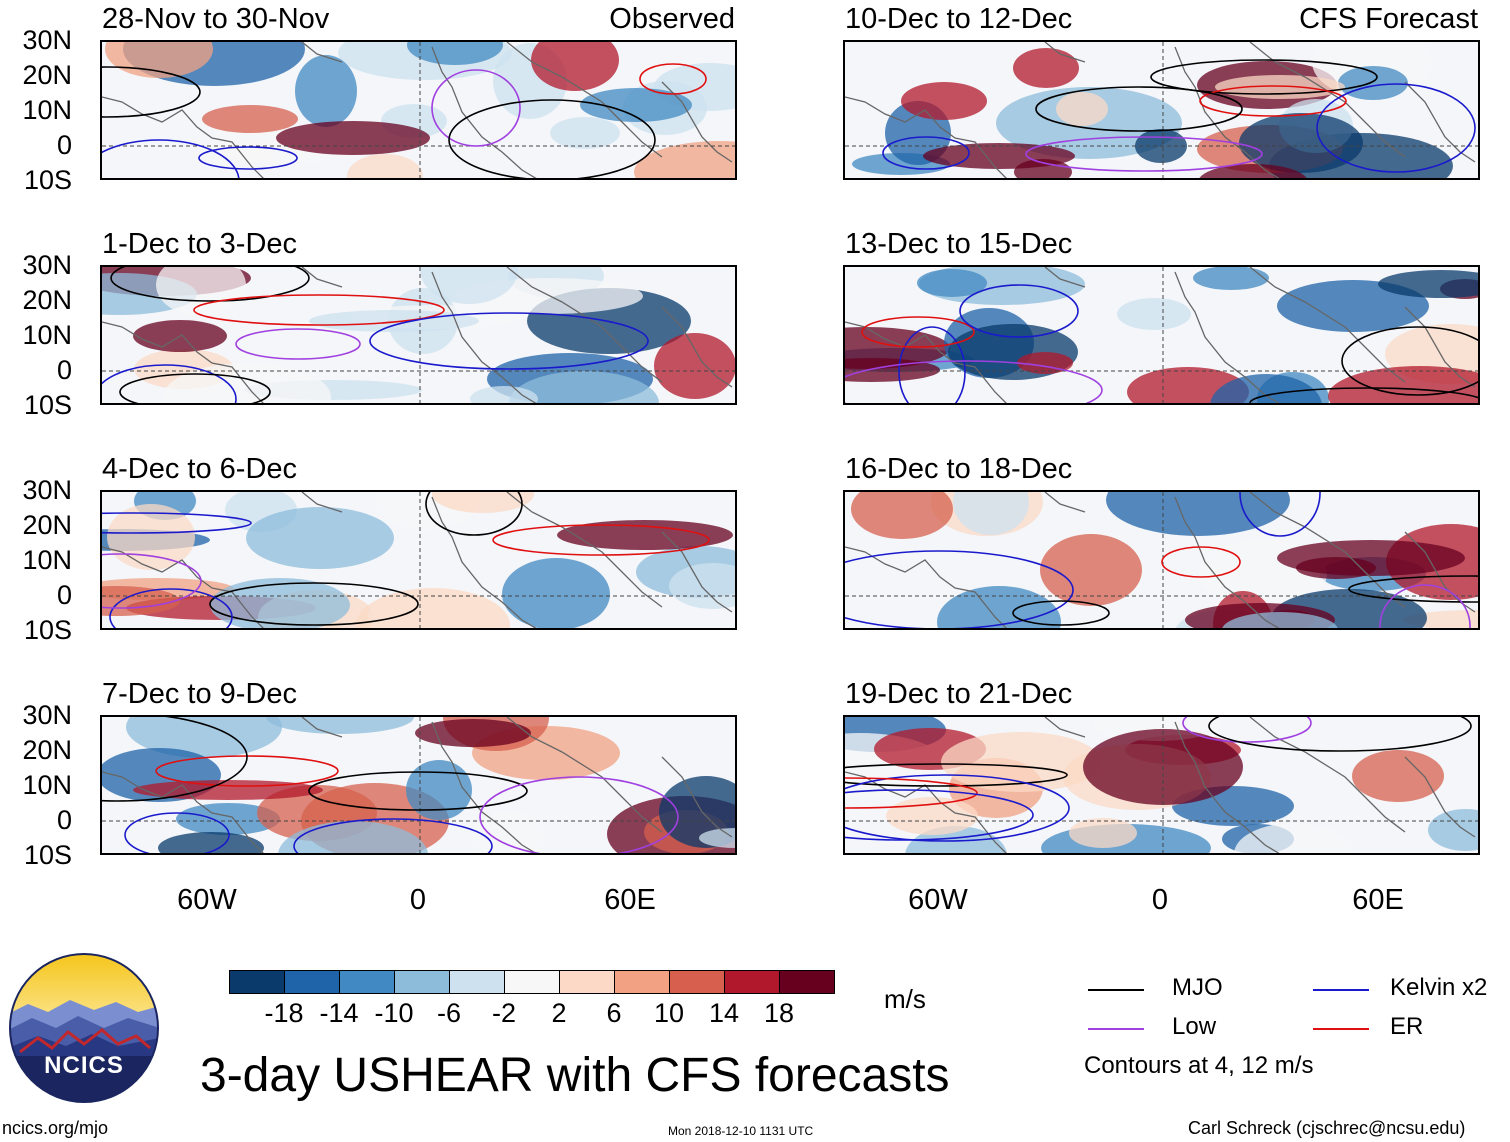  I want to click on panel-tag: Observed, so click(672, 19).